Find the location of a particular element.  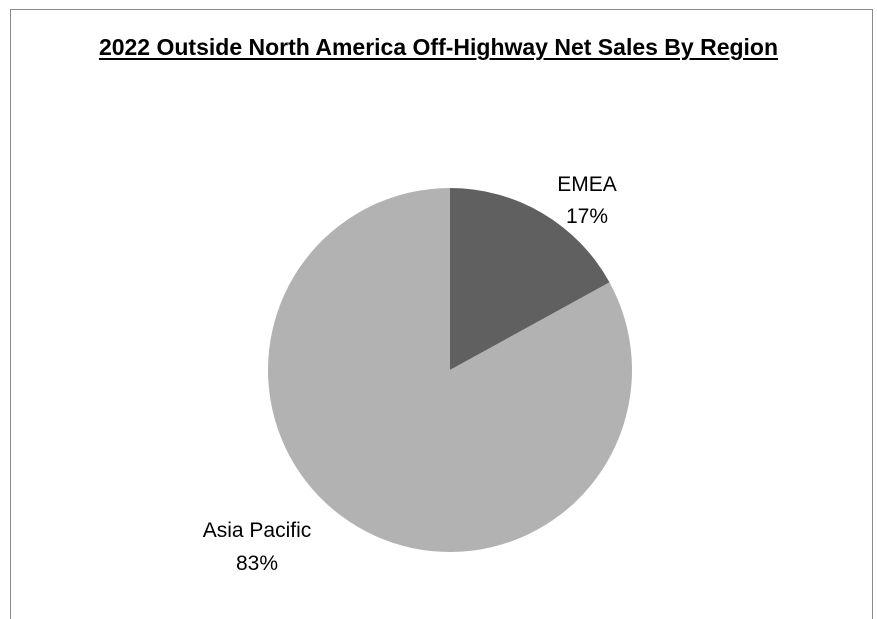

pie-slice-emea is located at coordinates (530, 279).